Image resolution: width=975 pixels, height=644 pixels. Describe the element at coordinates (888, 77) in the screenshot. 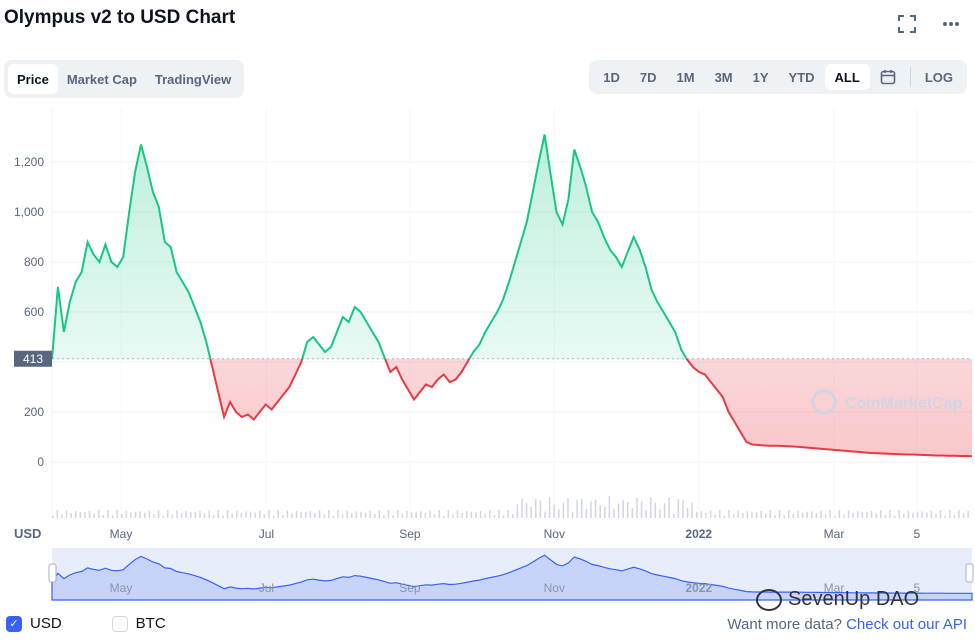

I see `calendar-icon` at that location.